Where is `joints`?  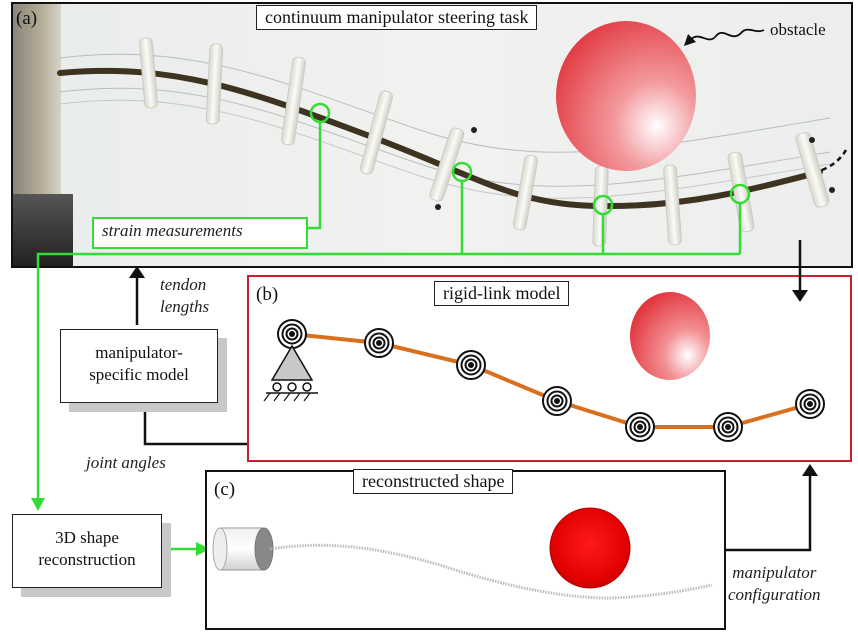 joints is located at coordinates (551, 380).